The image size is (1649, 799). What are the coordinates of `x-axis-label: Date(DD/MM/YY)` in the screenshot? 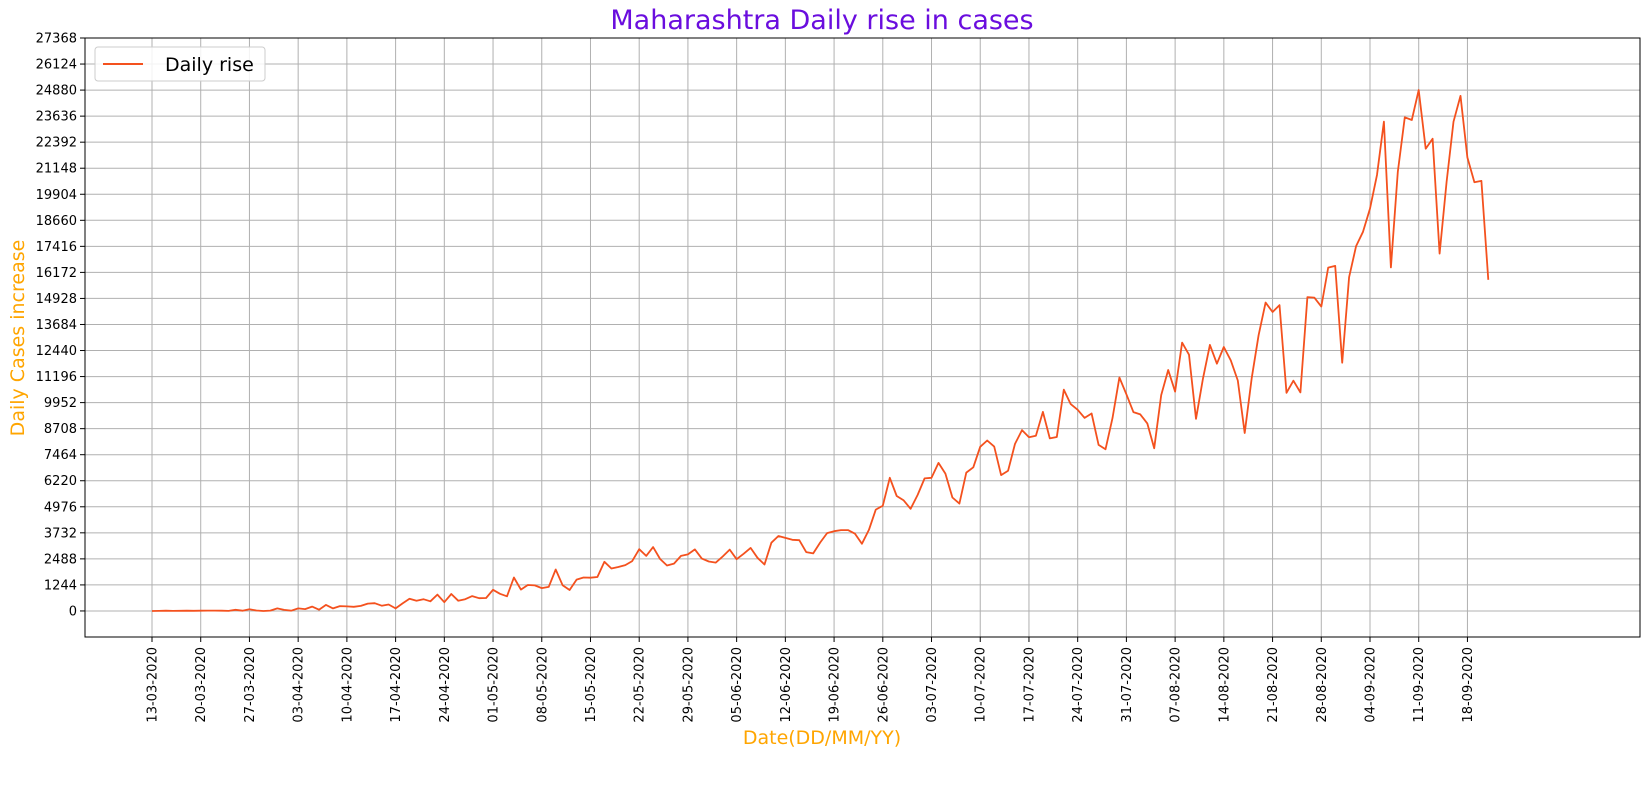 It's located at (822, 738).